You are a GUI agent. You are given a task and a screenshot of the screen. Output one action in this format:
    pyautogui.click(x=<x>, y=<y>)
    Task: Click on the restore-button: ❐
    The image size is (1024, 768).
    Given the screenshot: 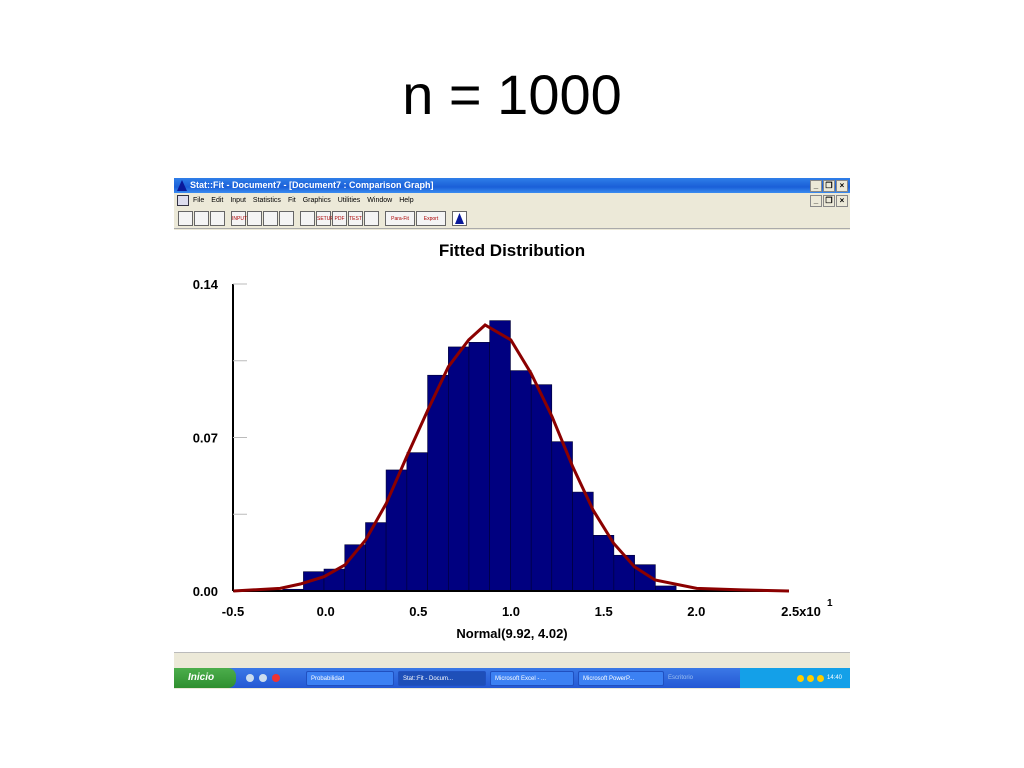 What is the action you would take?
    pyautogui.click(x=829, y=186)
    